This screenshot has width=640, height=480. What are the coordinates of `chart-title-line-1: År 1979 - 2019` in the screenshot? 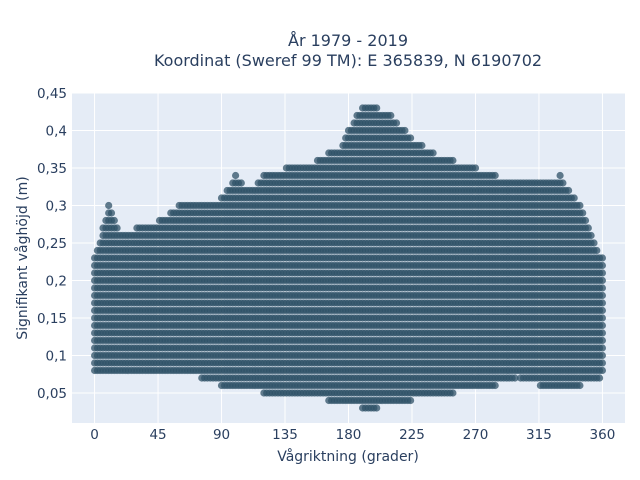 It's located at (348, 40).